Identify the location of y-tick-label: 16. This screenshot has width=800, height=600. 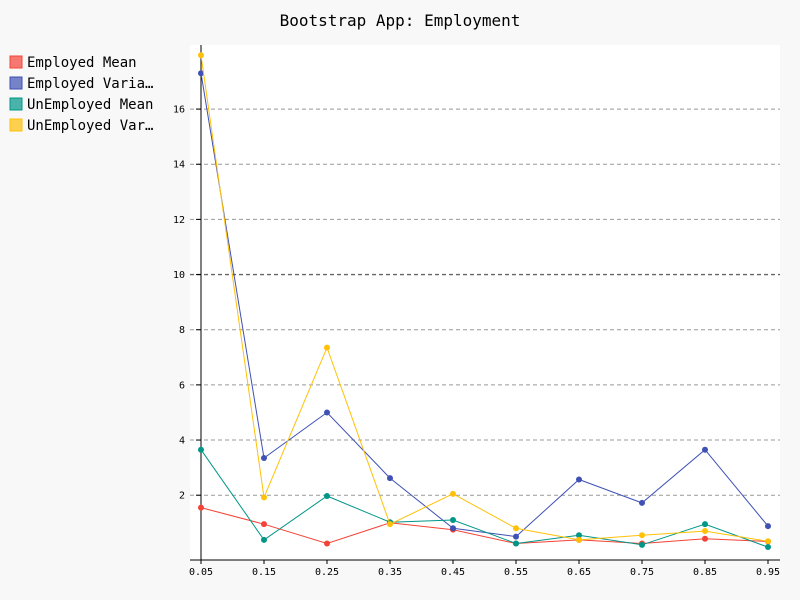
(179, 110).